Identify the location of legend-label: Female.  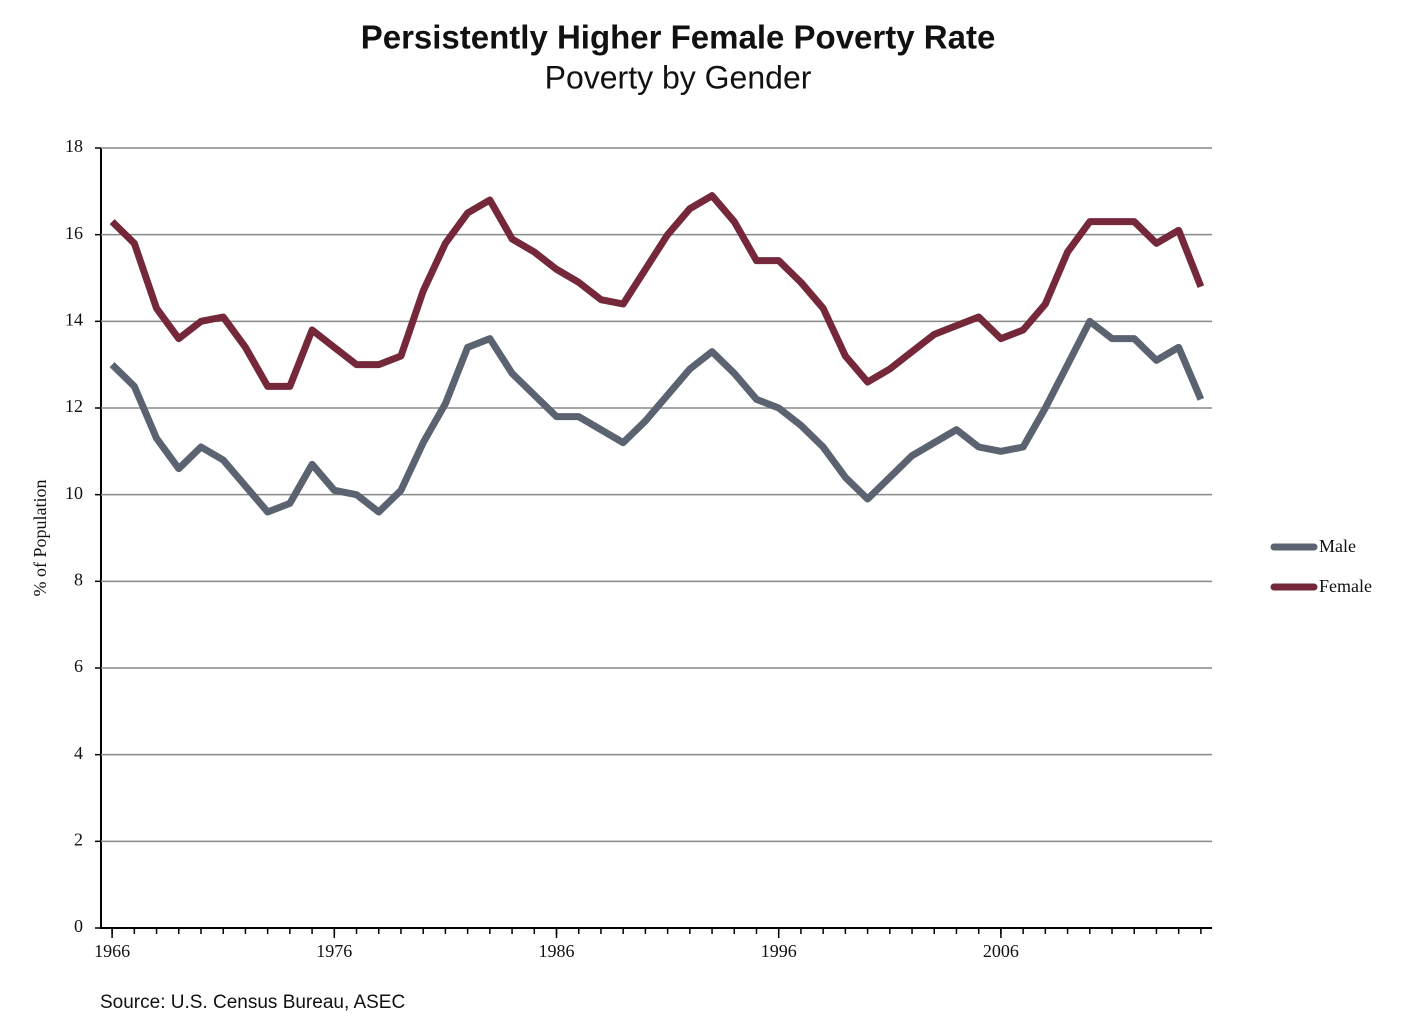
(1345, 586).